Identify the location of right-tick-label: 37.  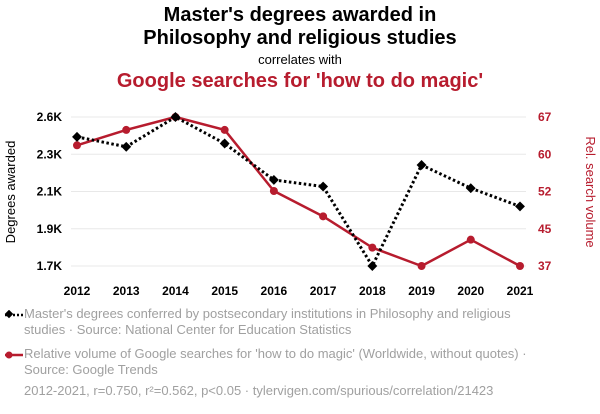
(545, 266).